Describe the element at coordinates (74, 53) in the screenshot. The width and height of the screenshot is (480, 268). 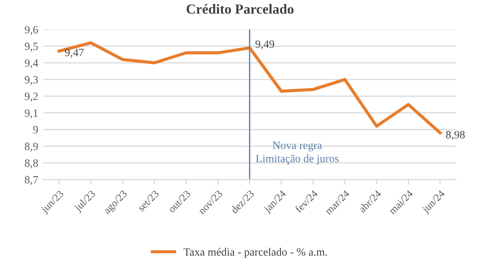
I see `data-label: 9,47` at that location.